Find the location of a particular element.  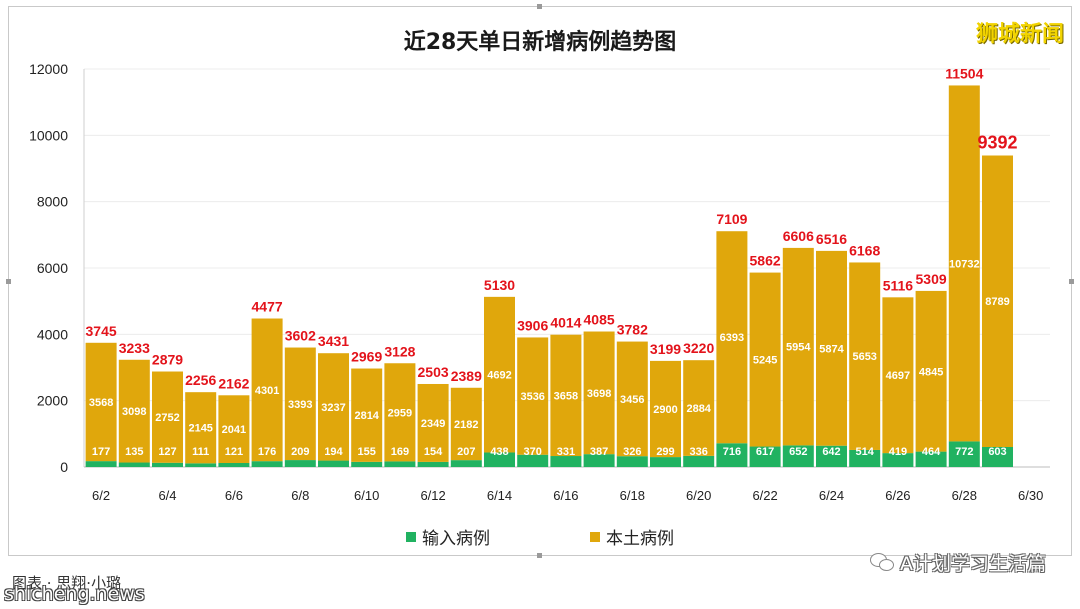

total-value-label: 3431 is located at coordinates (333, 341).